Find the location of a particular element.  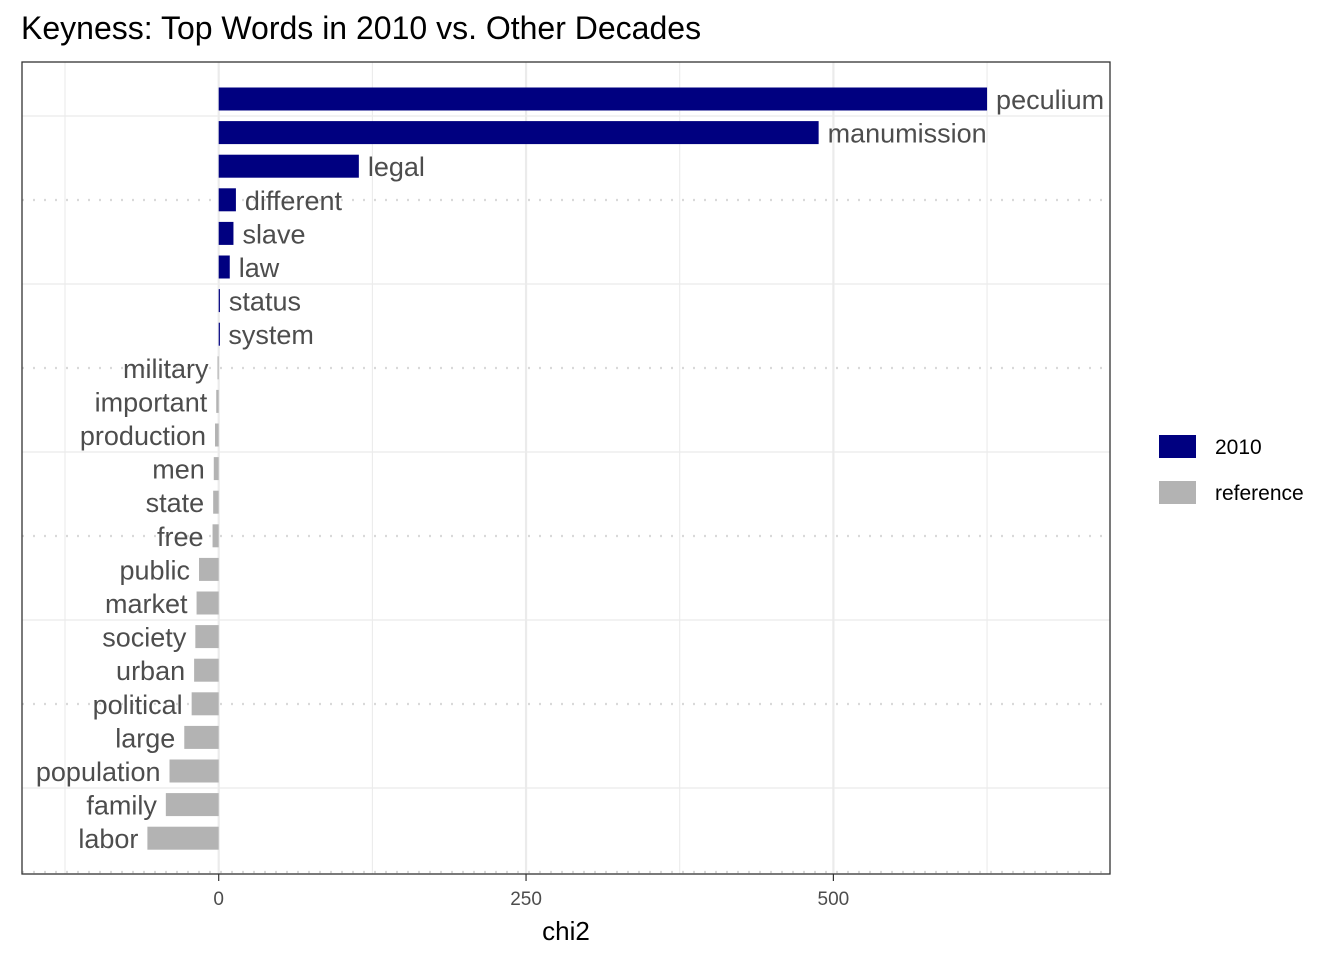

bar-label-status: status is located at coordinates (265, 302).